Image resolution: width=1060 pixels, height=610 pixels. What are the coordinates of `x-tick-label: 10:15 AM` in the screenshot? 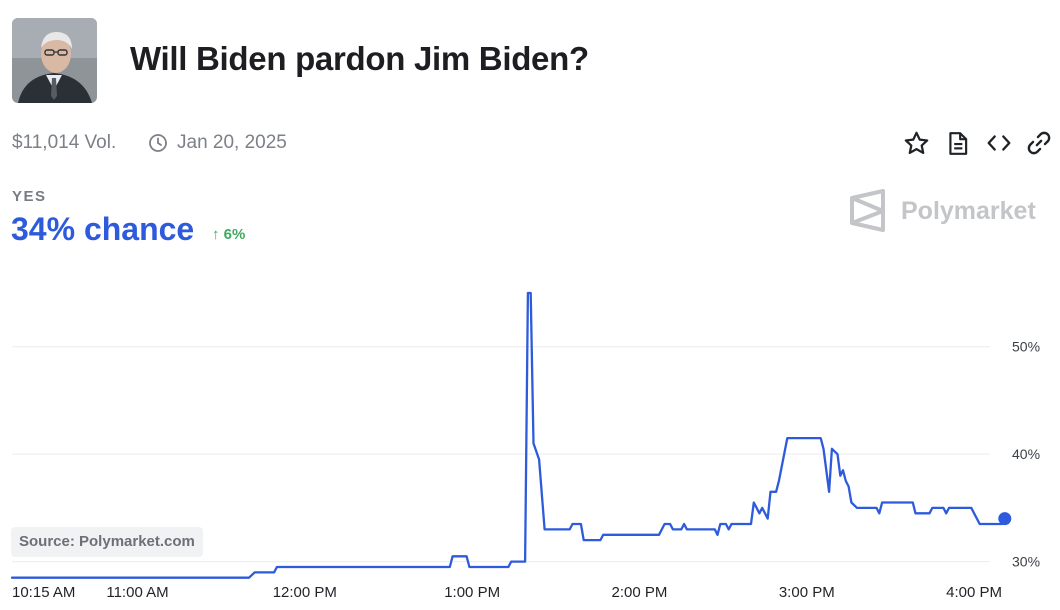 It's located at (43, 592).